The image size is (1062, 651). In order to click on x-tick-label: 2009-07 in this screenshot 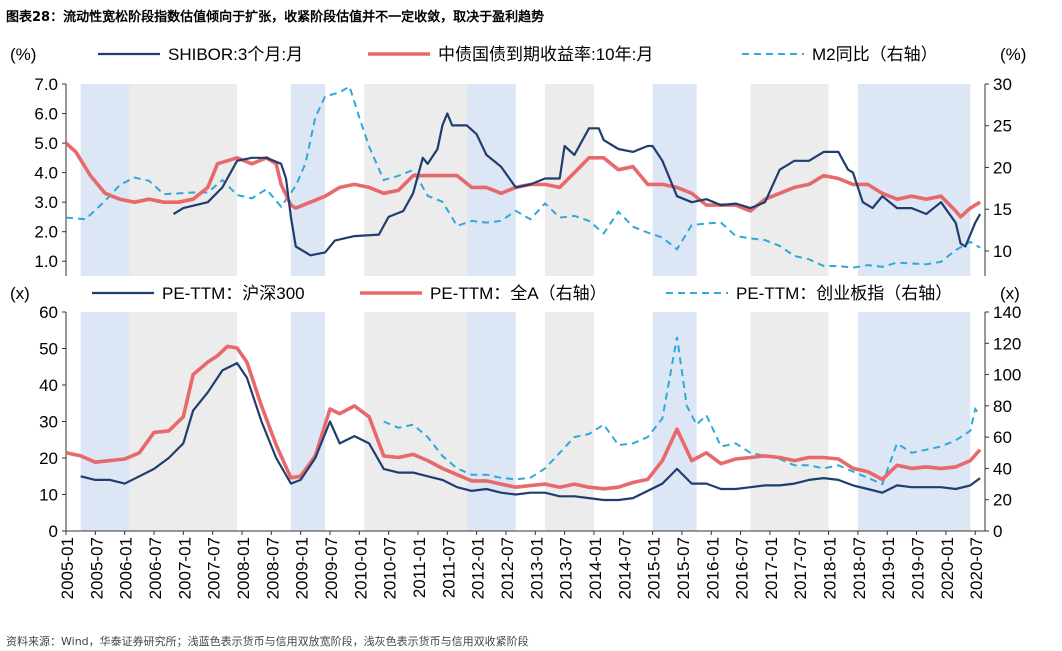, I will do `click(331, 568)`.